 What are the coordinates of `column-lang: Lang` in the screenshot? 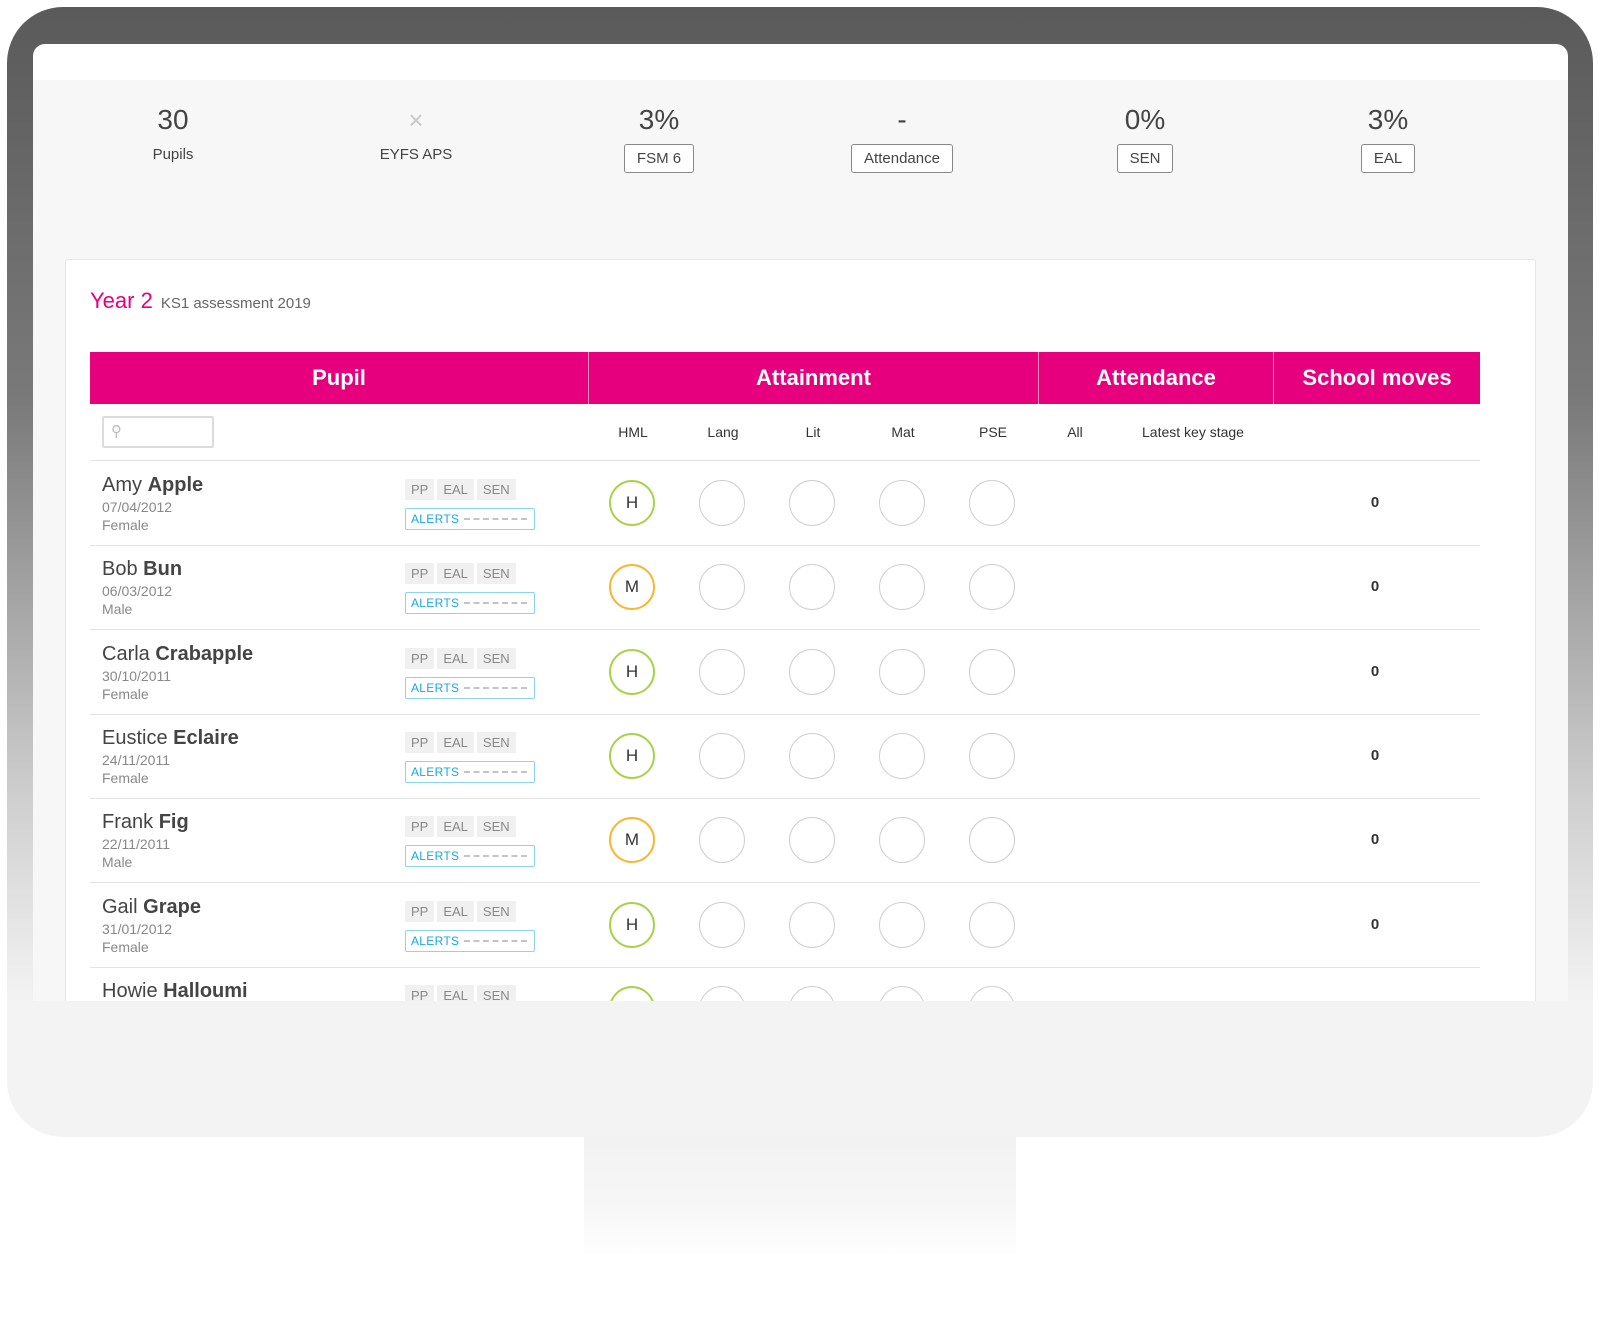 It's located at (723, 432).